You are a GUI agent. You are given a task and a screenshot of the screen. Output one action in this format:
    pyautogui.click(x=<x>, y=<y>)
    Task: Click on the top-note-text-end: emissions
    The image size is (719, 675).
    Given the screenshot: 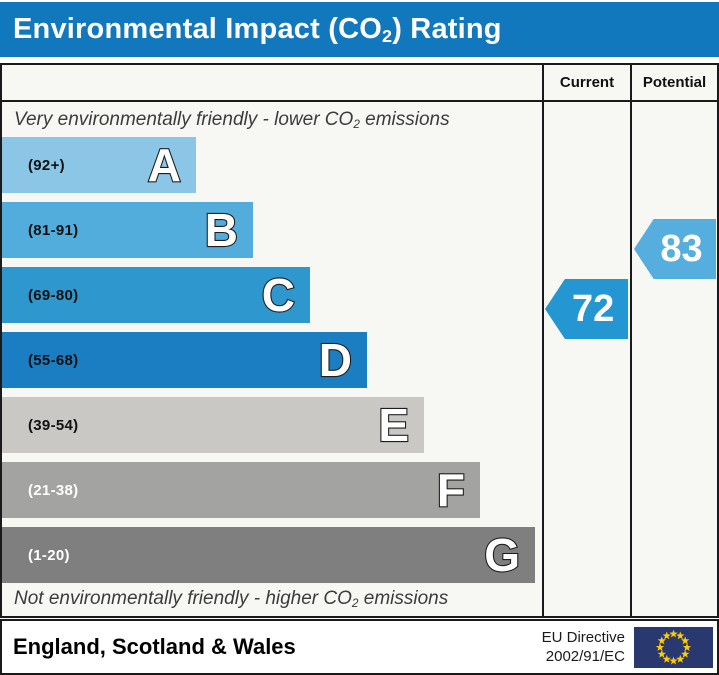 What is the action you would take?
    pyautogui.click(x=404, y=119)
    